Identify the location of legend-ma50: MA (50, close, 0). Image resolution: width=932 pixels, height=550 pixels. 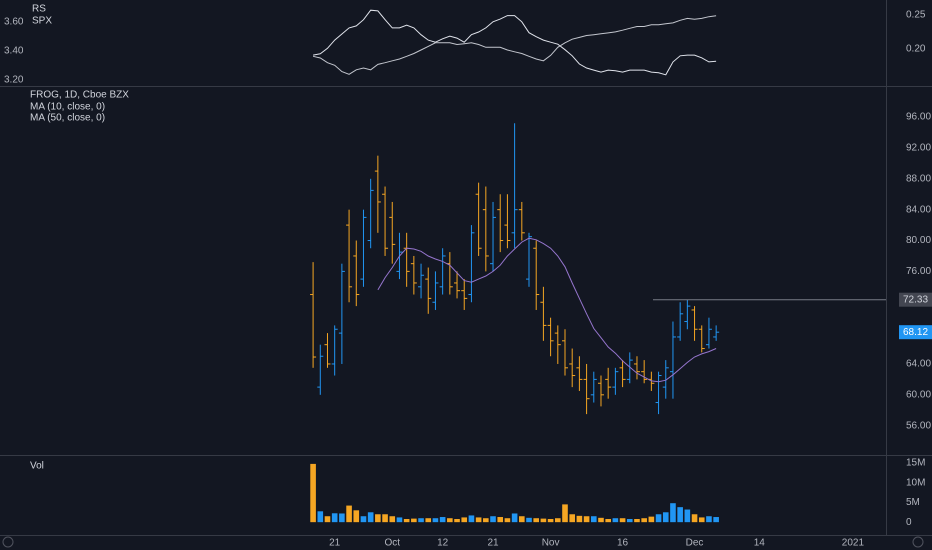
(67, 118).